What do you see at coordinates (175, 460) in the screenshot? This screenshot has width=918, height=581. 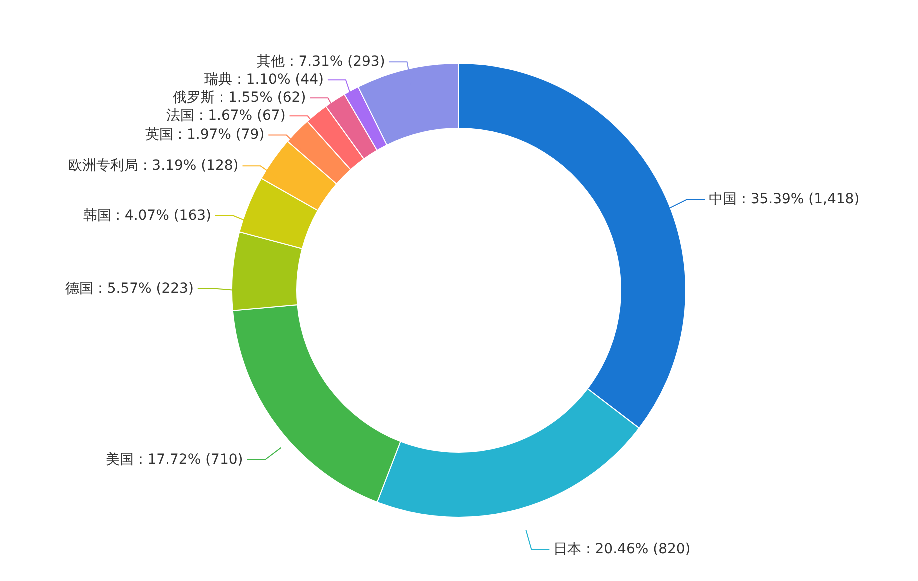 I see `slice-label: 美国 : 17.72% (710)` at bounding box center [175, 460].